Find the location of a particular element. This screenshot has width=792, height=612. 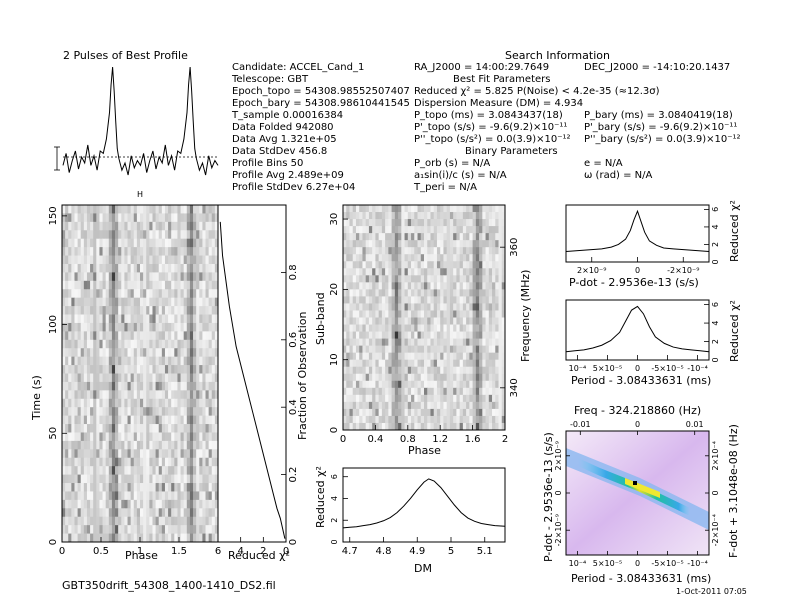

p-orb: P_orb (s) = N/A is located at coordinates (452, 163).